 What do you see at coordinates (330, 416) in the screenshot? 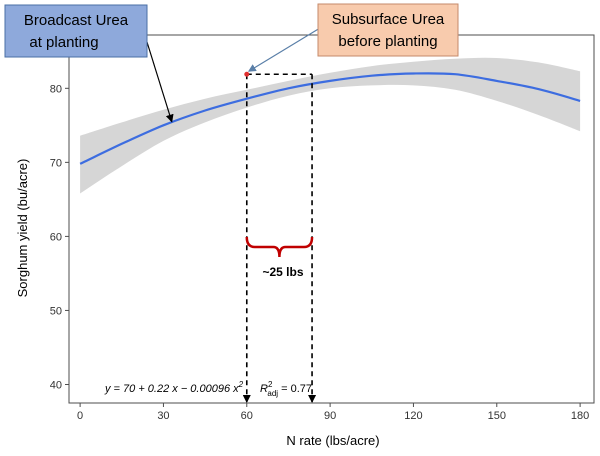
I see `x-tick-label: 90` at bounding box center [330, 416].